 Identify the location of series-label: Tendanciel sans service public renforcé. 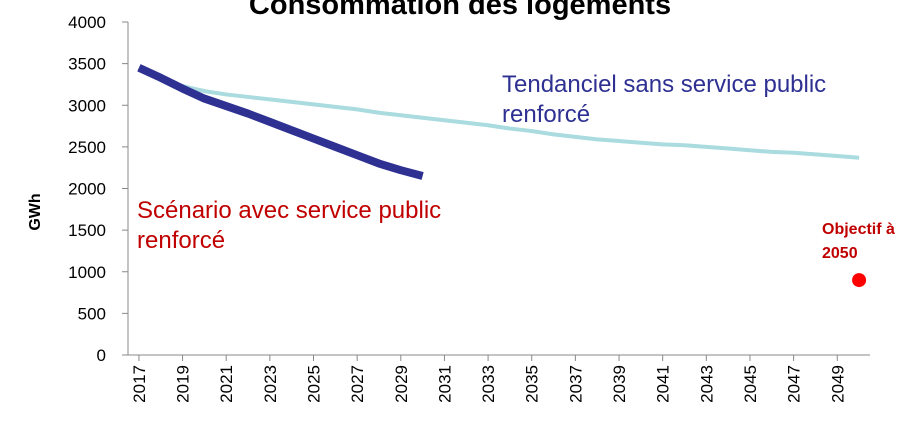
(664, 99).